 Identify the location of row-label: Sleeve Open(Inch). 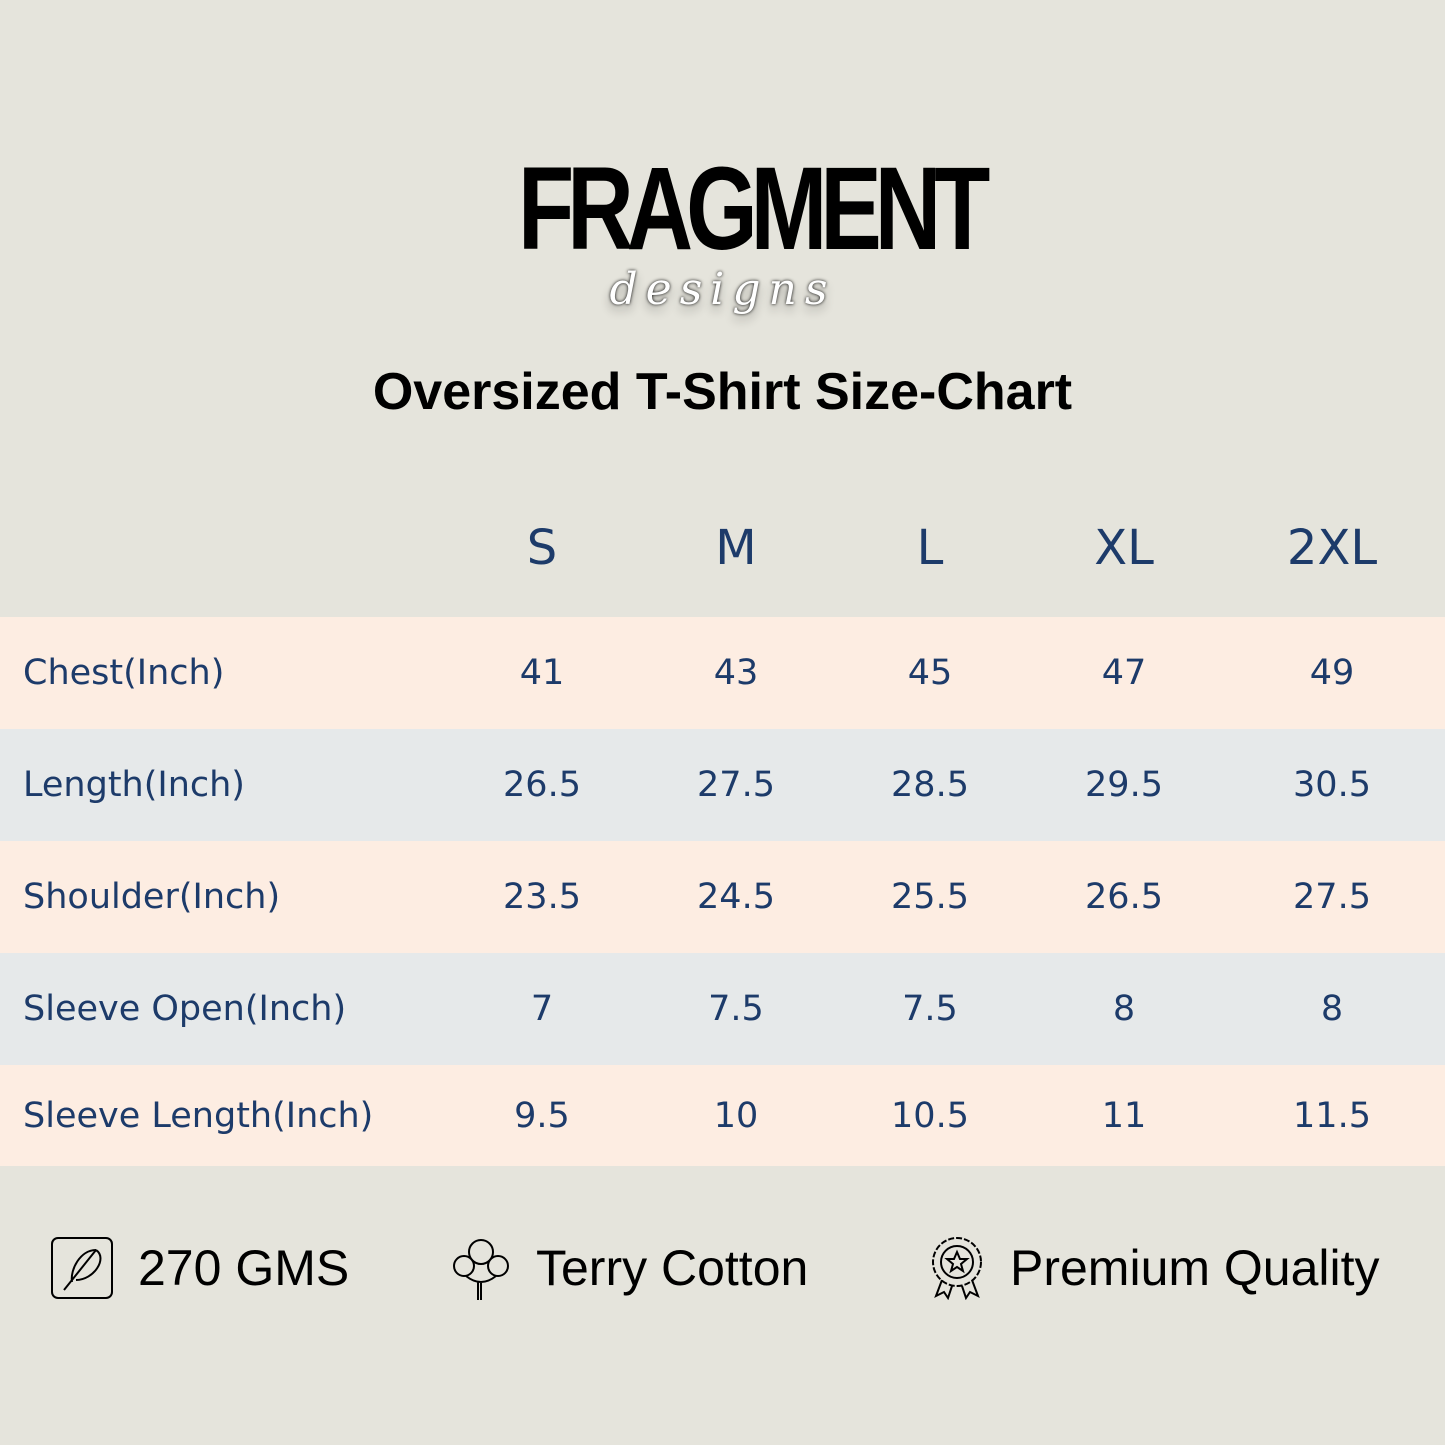
(185, 1009).